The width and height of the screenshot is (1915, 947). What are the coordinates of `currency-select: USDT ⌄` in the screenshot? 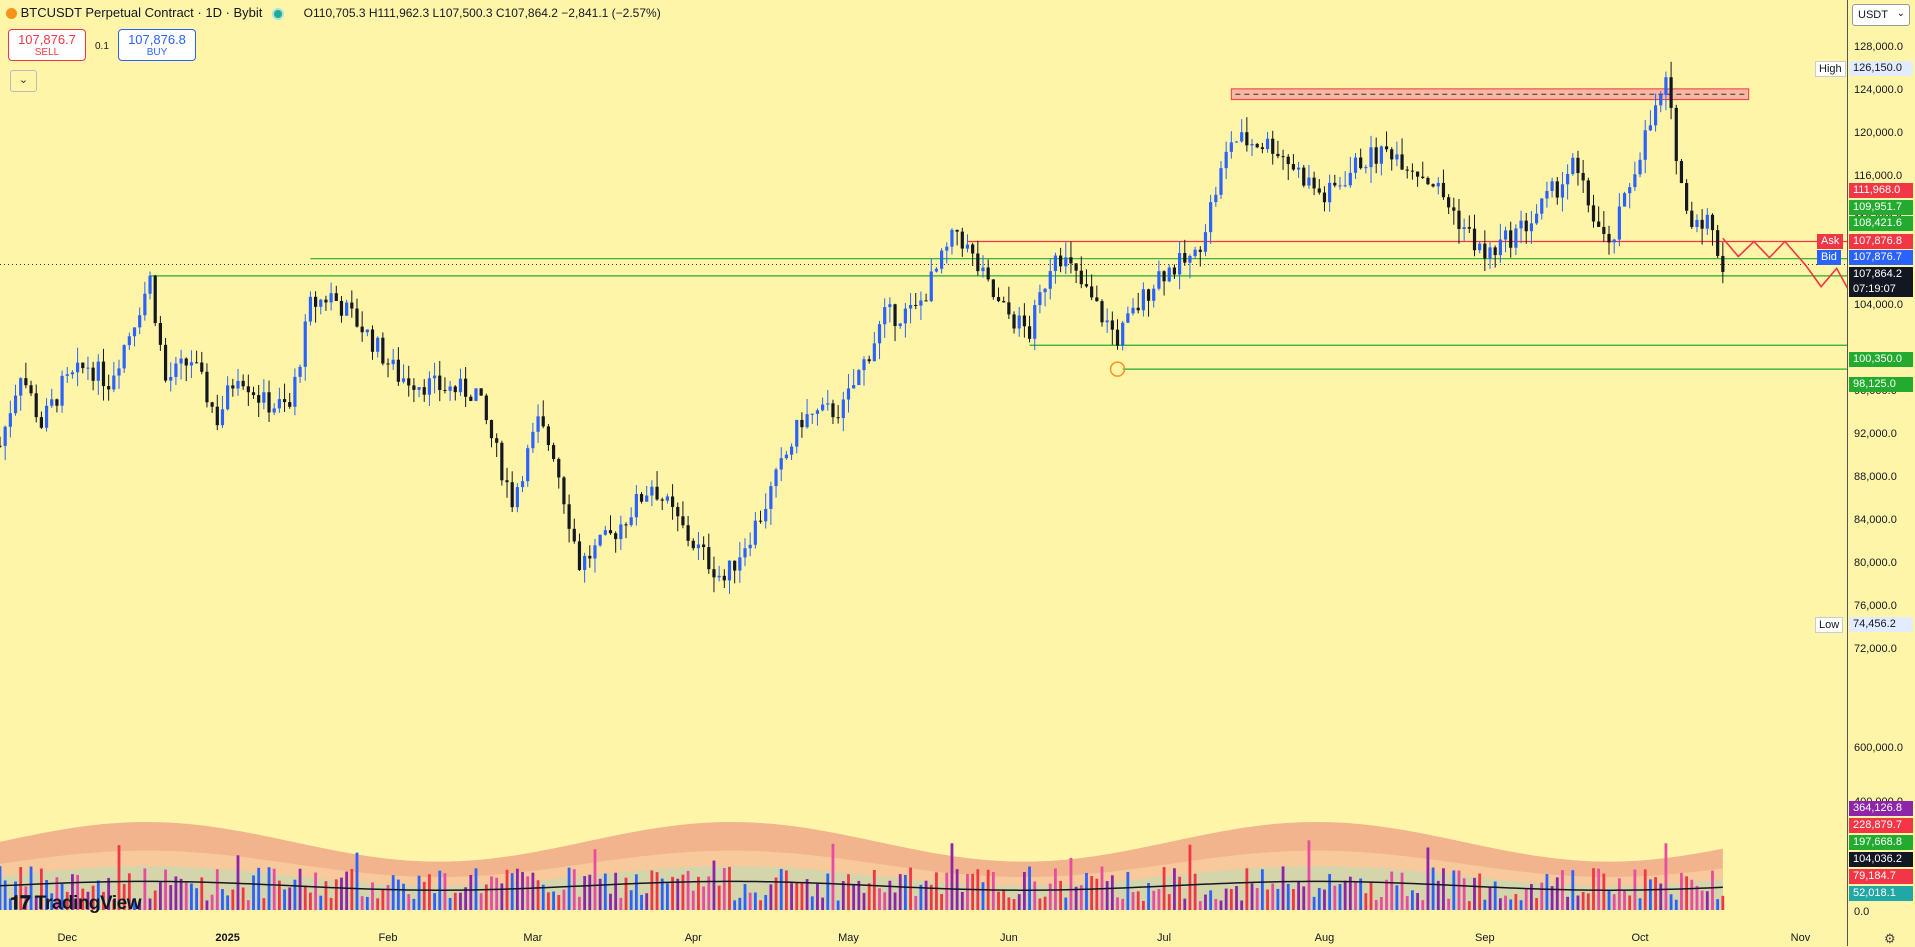 It's located at (1881, 15).